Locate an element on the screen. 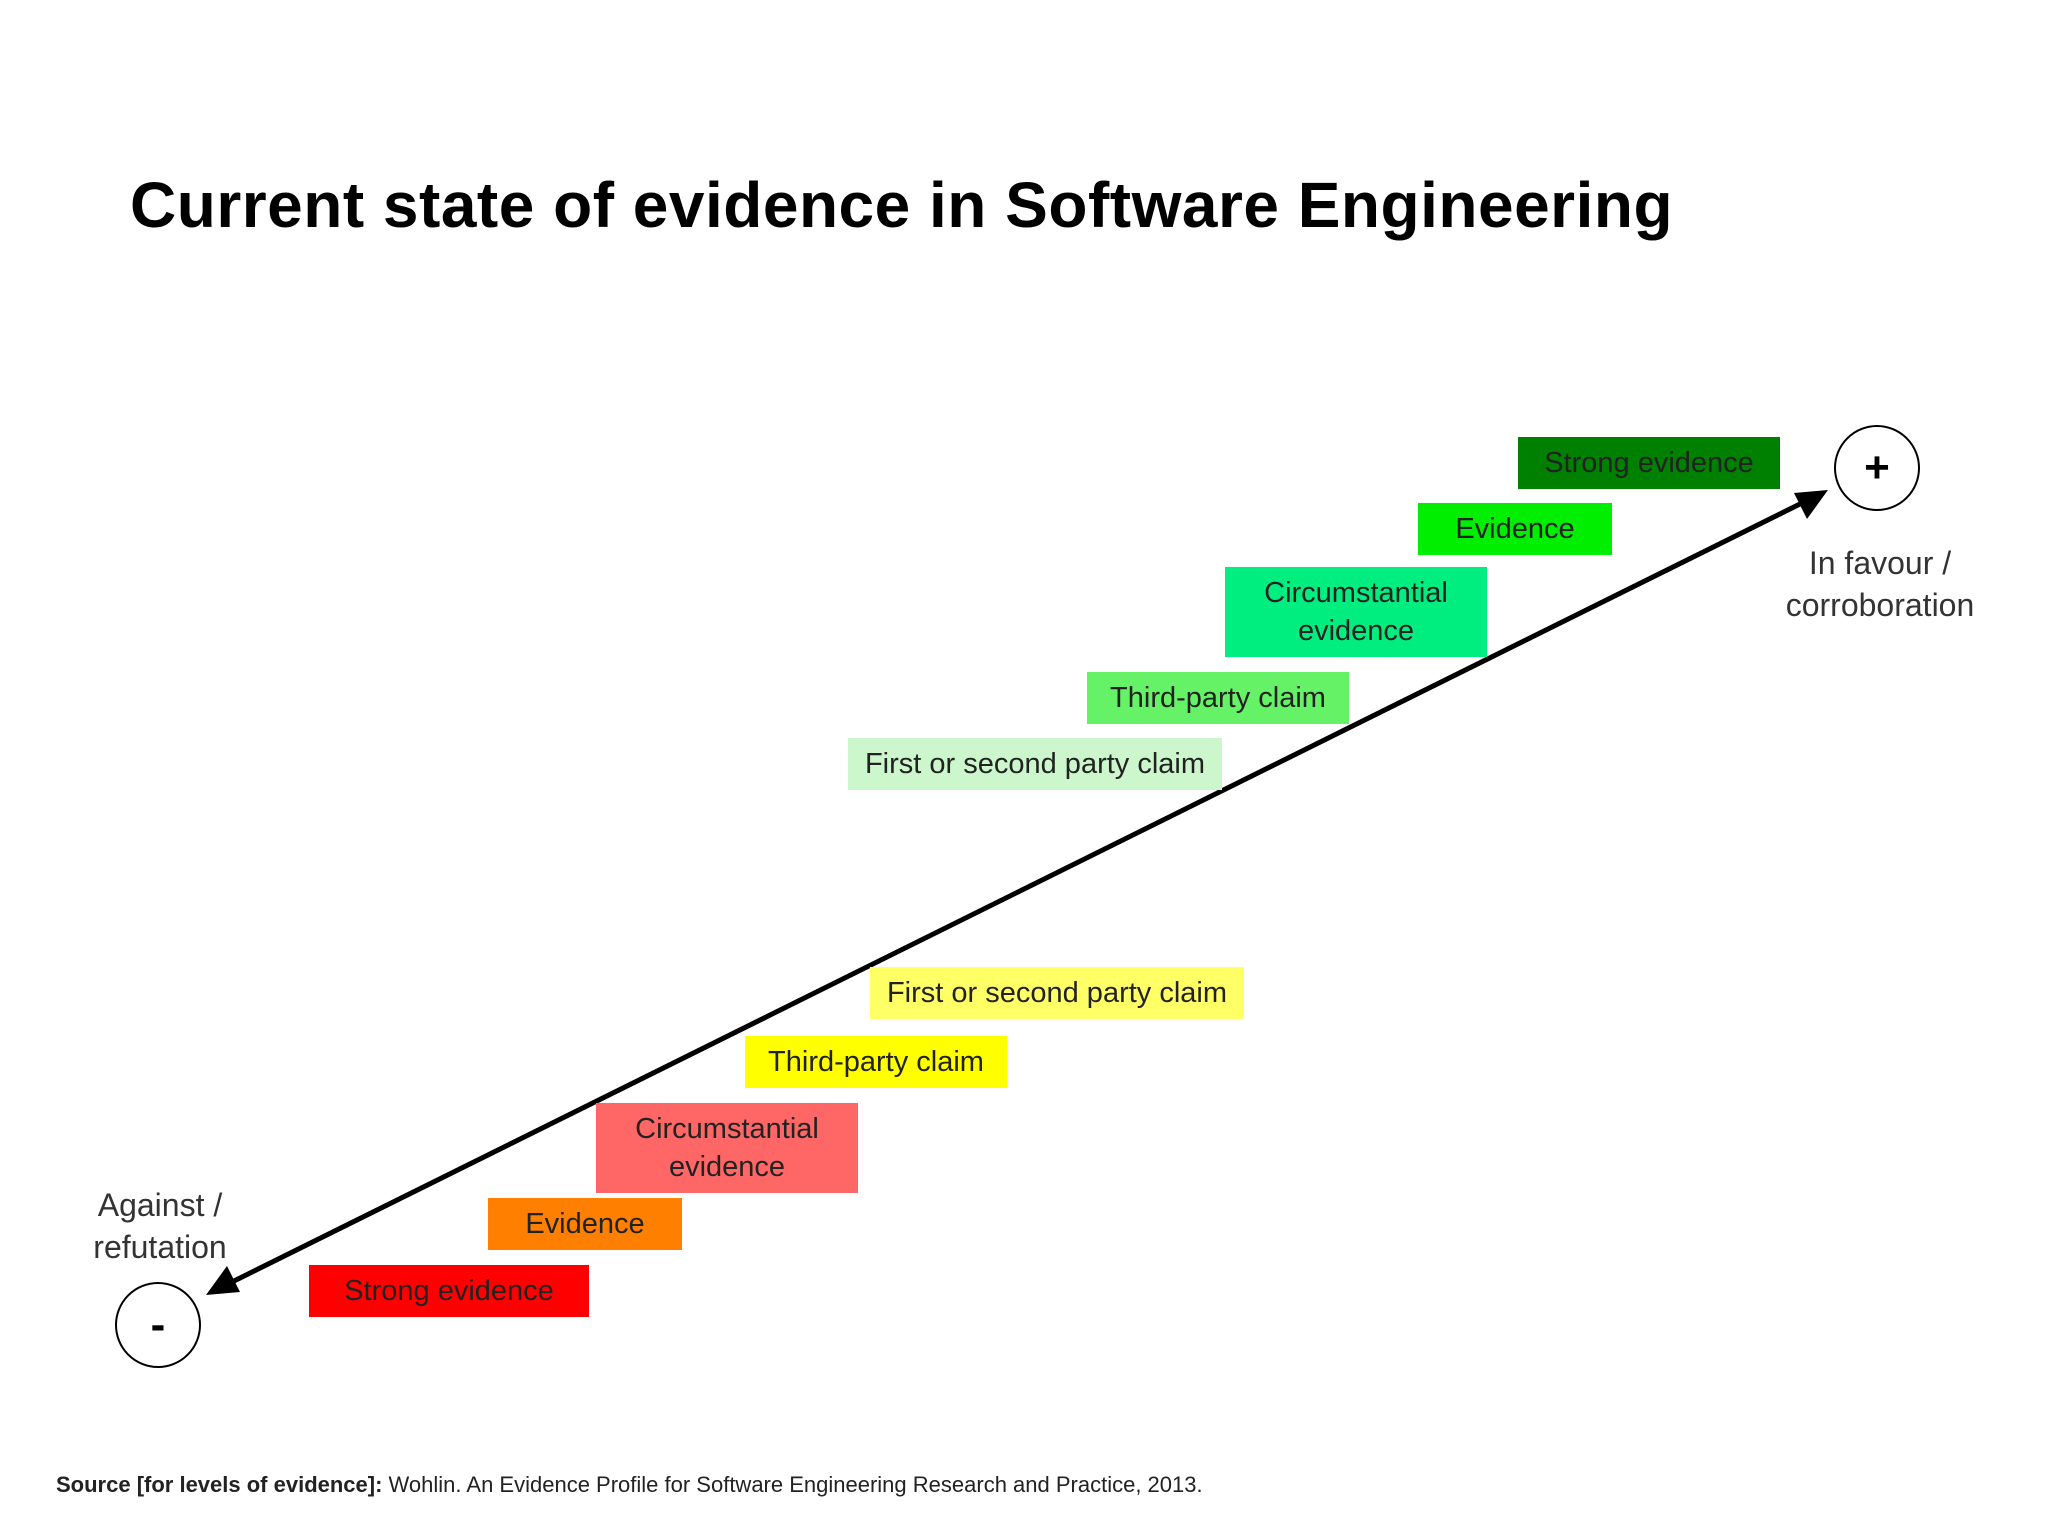  level-against-circumstantial-evidence: Circumstantial evidence is located at coordinates (727, 1148).